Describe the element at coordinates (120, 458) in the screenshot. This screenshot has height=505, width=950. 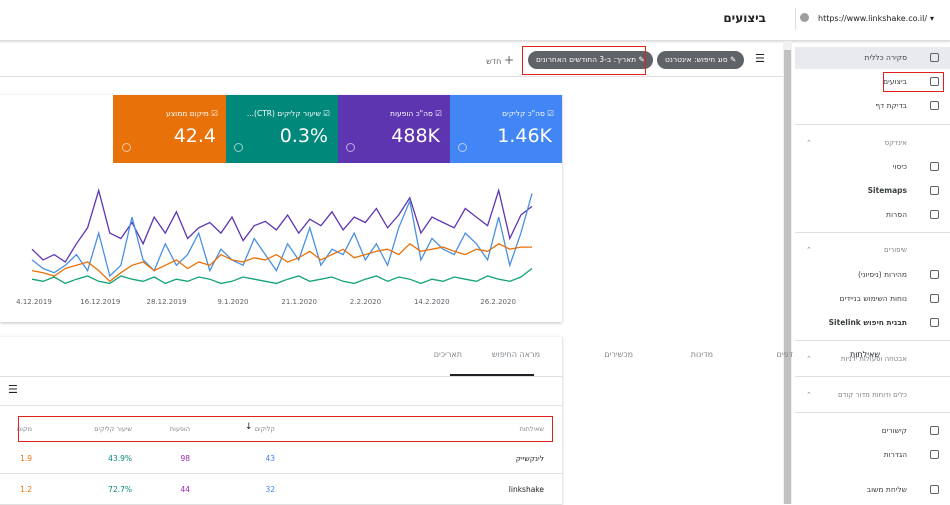
I see `table-cell: 43.9%` at that location.